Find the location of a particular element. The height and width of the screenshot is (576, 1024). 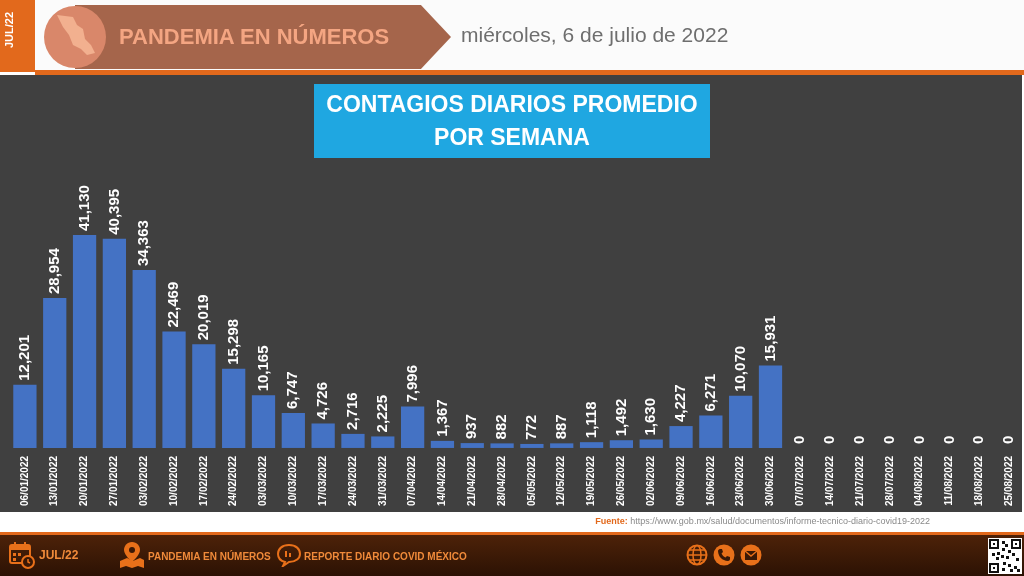

data-label: 10,165 is located at coordinates (262, 368).